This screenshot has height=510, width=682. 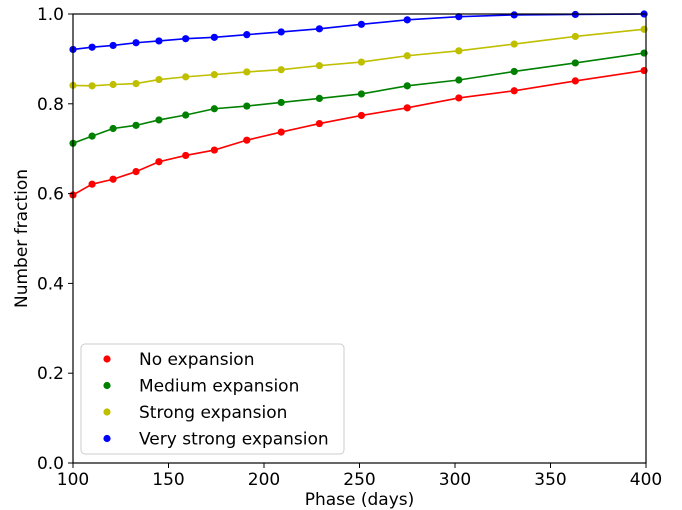 What do you see at coordinates (219, 387) in the screenshot?
I see `legend-label: Medium expansion` at bounding box center [219, 387].